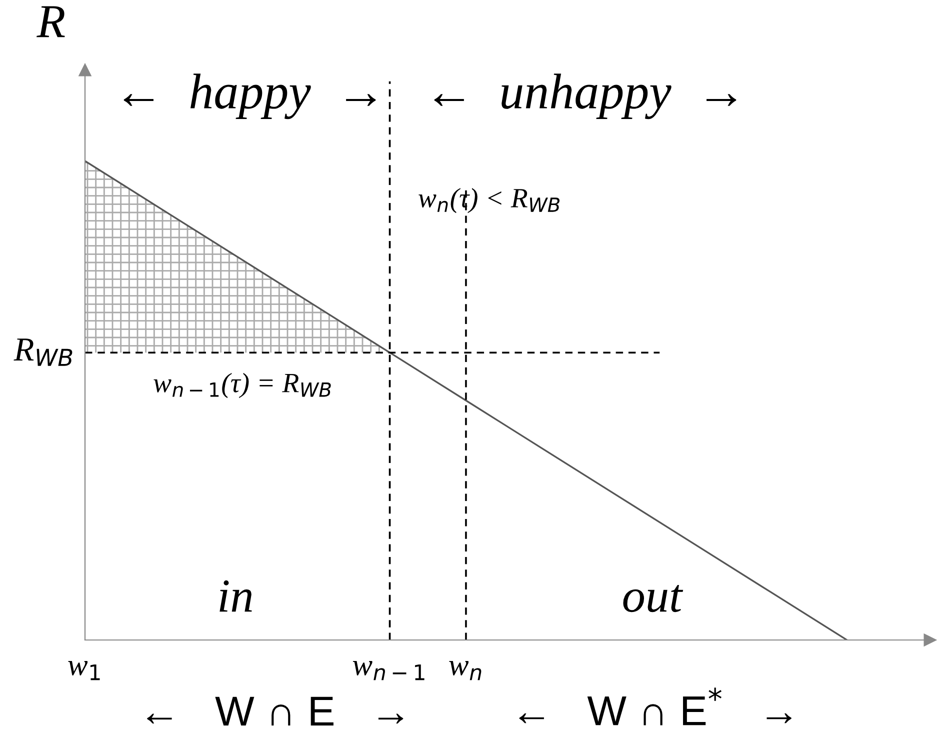  I want to click on text: ← W ∩ E →, so click(275, 711).